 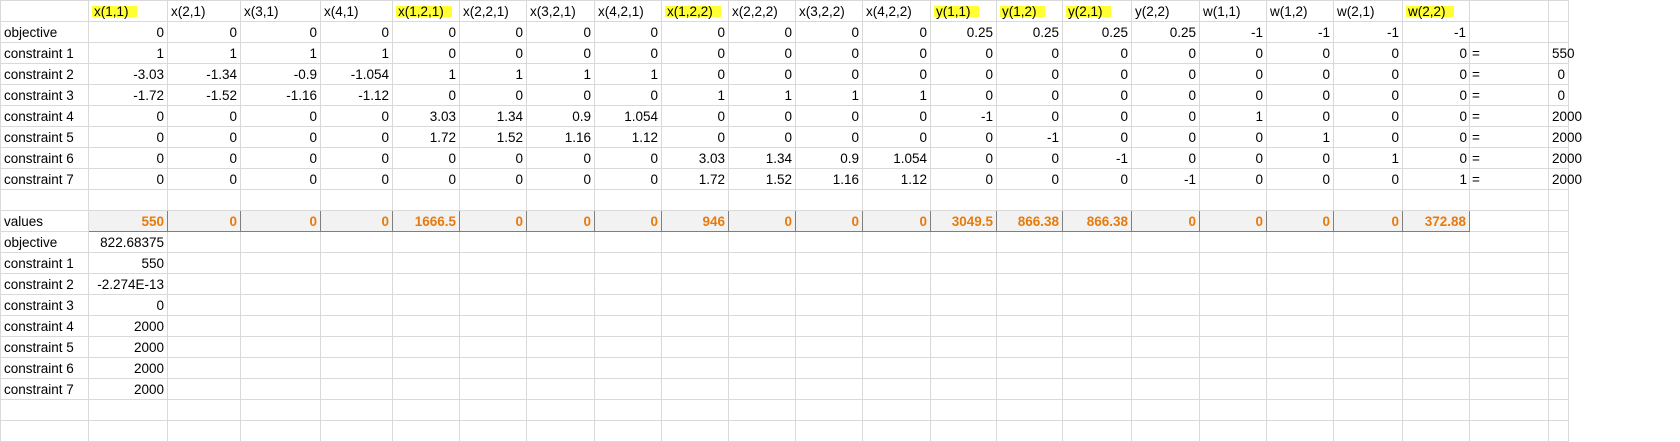 What do you see at coordinates (963, 32) in the screenshot?
I see `coefficient-cell: 0.25` at bounding box center [963, 32].